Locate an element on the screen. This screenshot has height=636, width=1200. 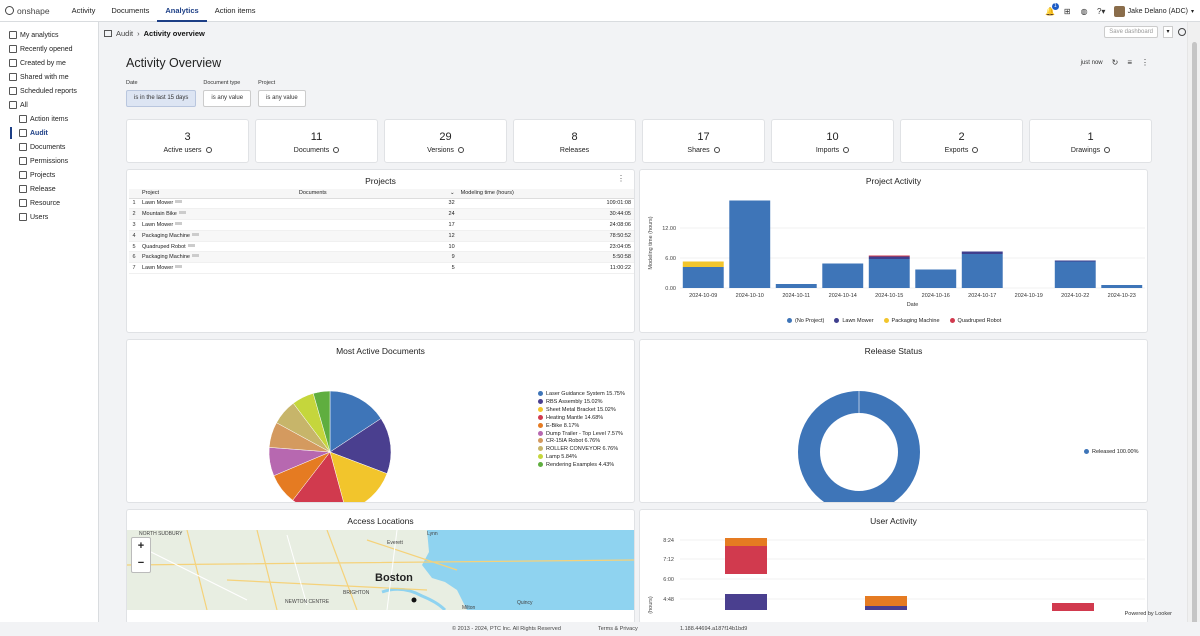
legend-item: Lawn Mower is located at coordinates (854, 321).